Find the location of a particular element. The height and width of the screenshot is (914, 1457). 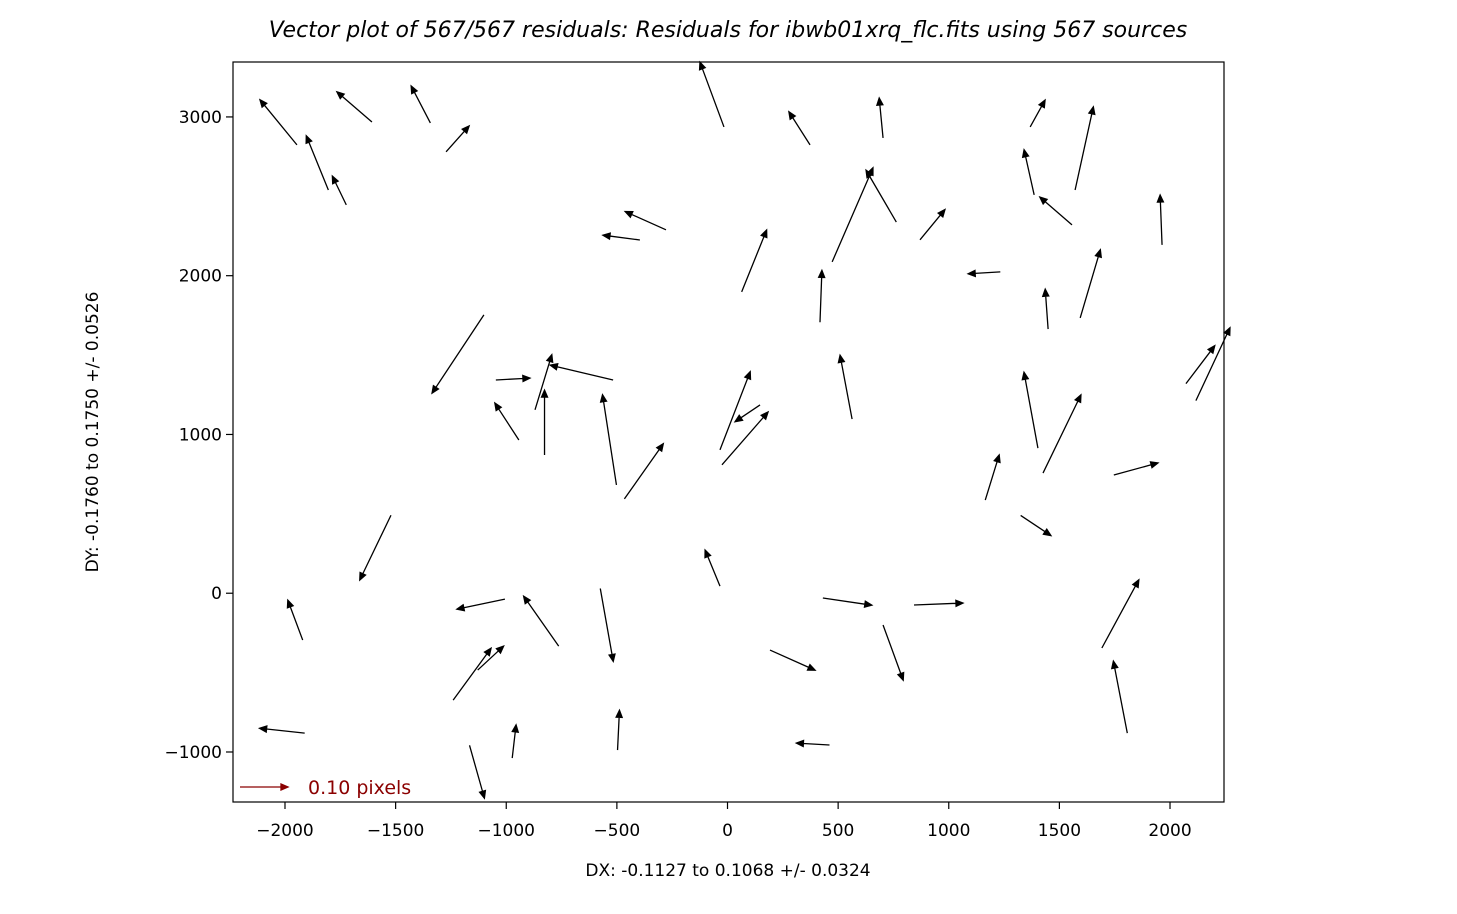

x-axis-label: DX: -0.1127 to 0.1068 +/- 0.0324 is located at coordinates (727, 871).